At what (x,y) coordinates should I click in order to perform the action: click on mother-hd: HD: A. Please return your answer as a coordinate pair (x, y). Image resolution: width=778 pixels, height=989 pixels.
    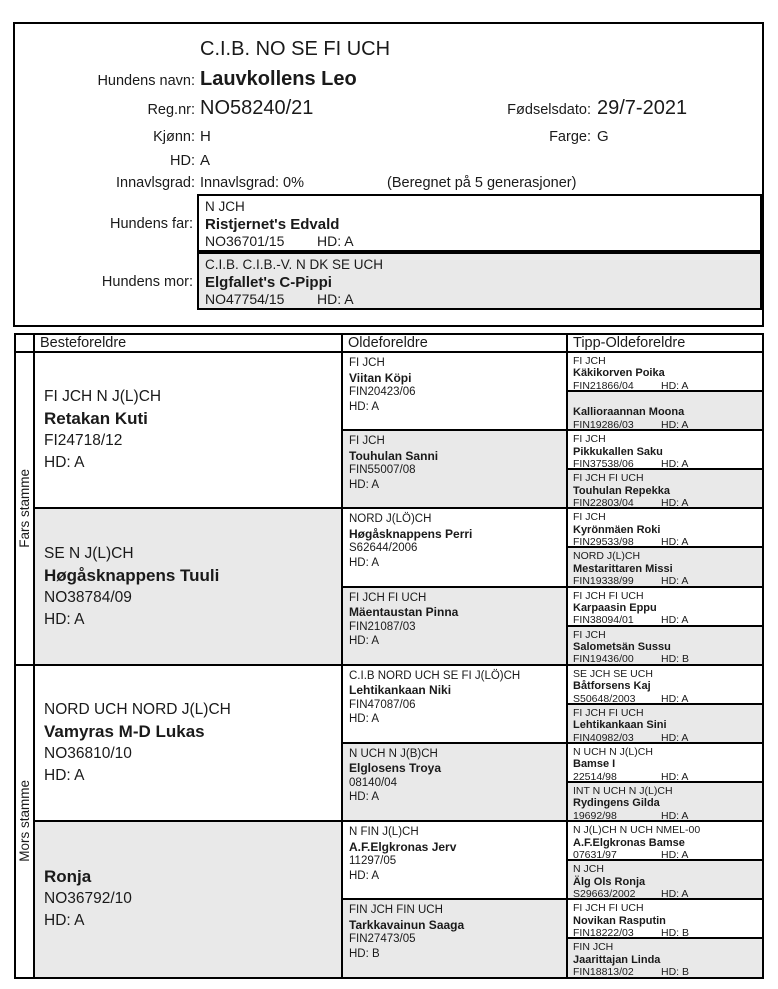
    Looking at the image, I should click on (335, 299).